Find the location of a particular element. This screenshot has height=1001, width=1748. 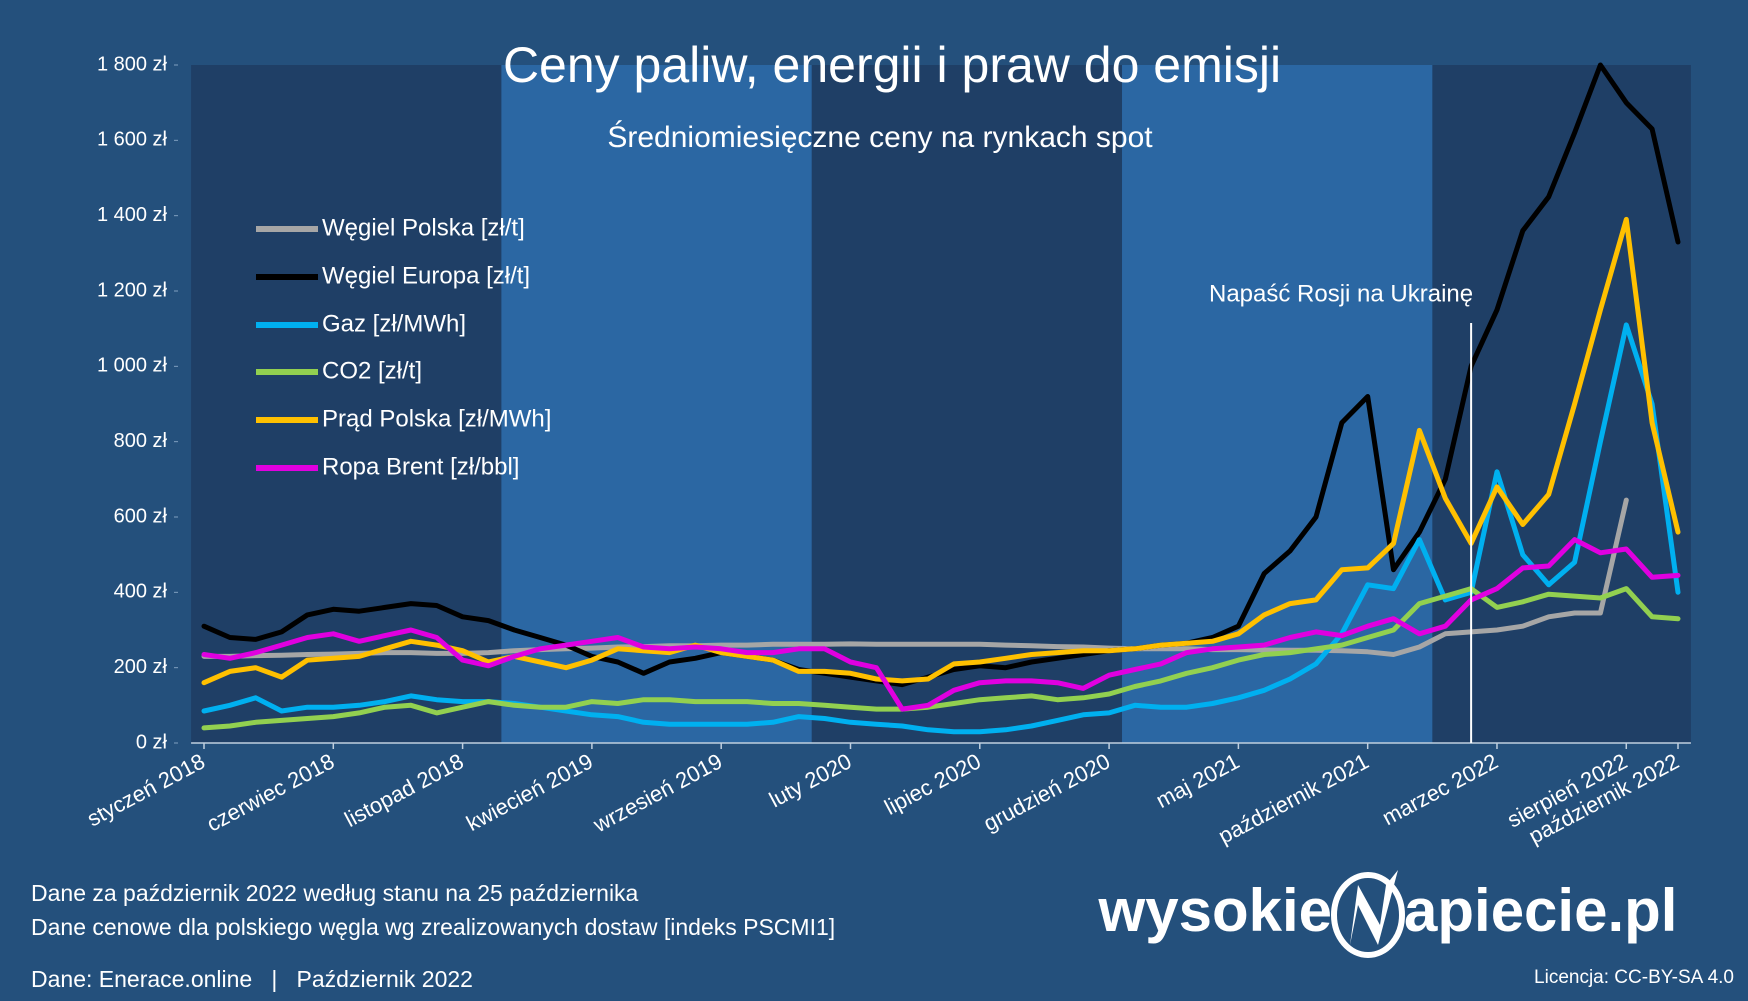

logo-ring is located at coordinates (1368, 915).